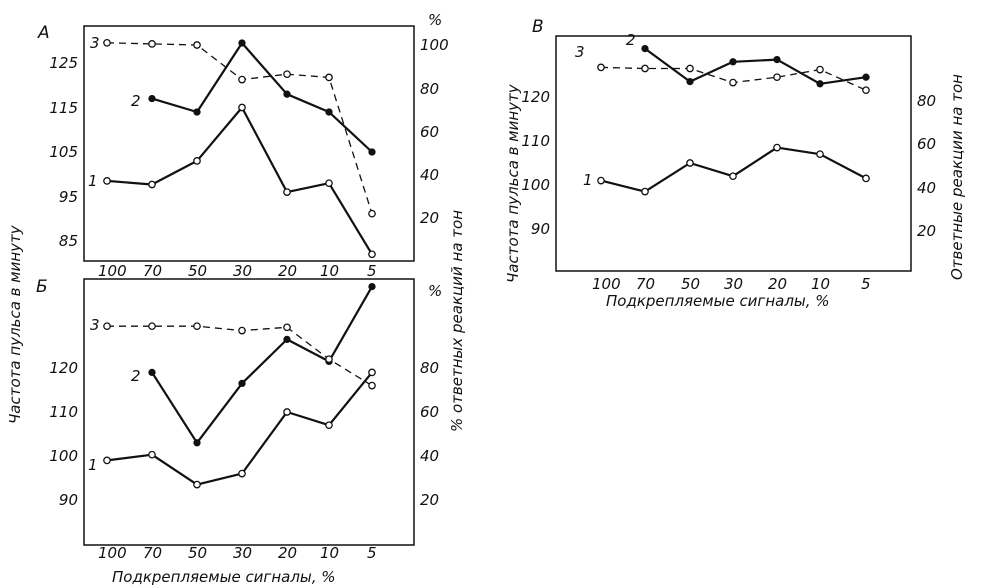 The width and height of the screenshot is (983, 588). I want to click on panel-v-label-3: 3, so click(580, 52).